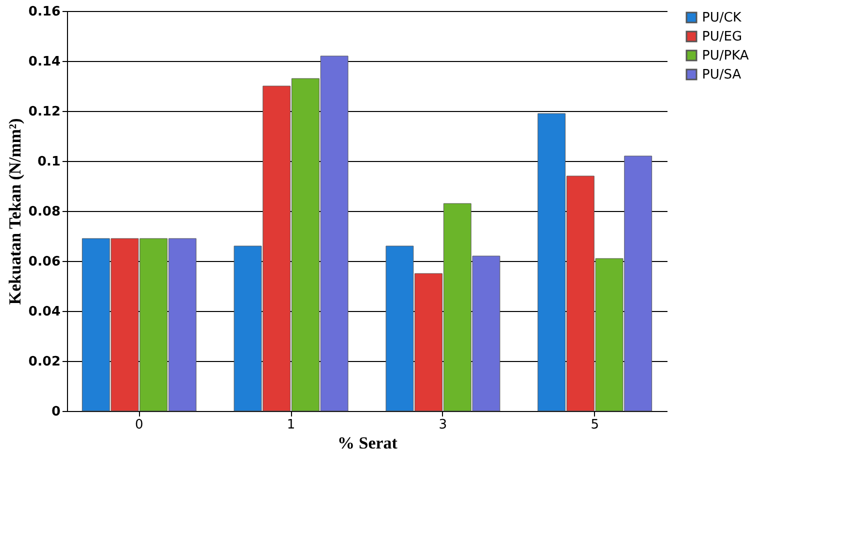  Describe the element at coordinates (44, 62) in the screenshot. I see `y-tick-label: 0.14` at that location.